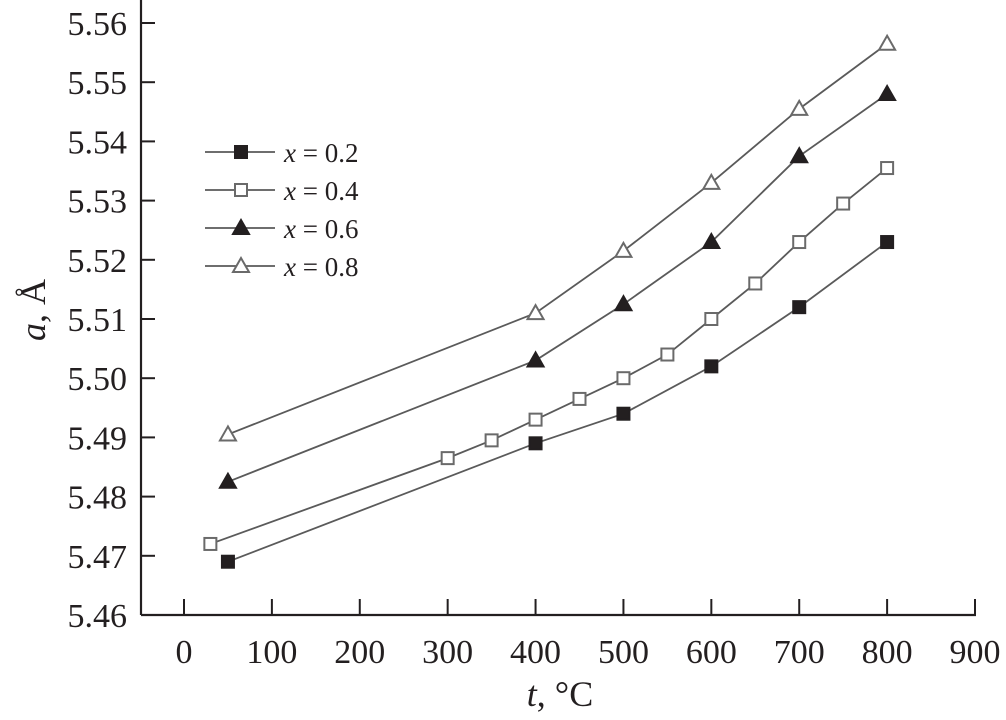 This screenshot has height=720, width=1006. I want to click on legend: x = 0.2x = 0.4x = 0.6x = 0.8, so click(282, 210).